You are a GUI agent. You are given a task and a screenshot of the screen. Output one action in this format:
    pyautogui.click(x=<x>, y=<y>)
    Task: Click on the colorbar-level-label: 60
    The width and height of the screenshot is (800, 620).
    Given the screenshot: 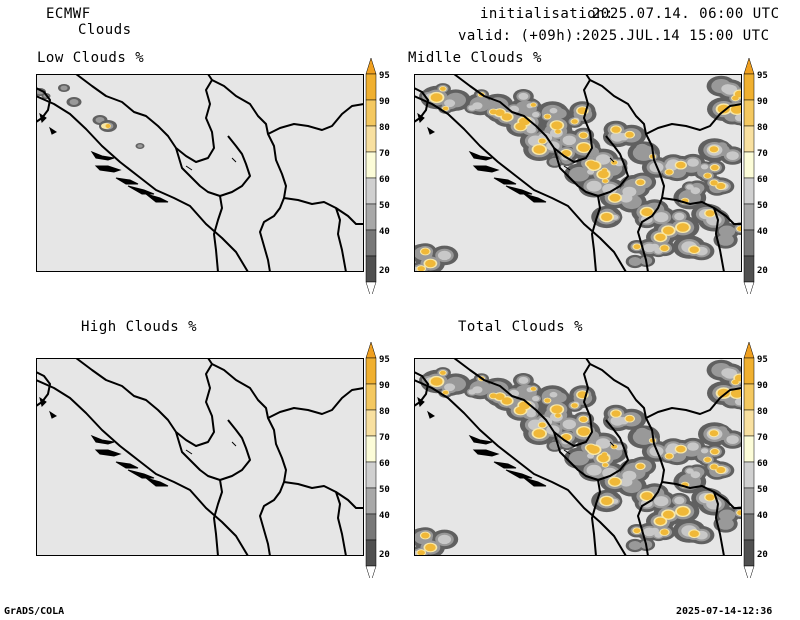 What is the action you would take?
    pyautogui.click(x=384, y=464)
    